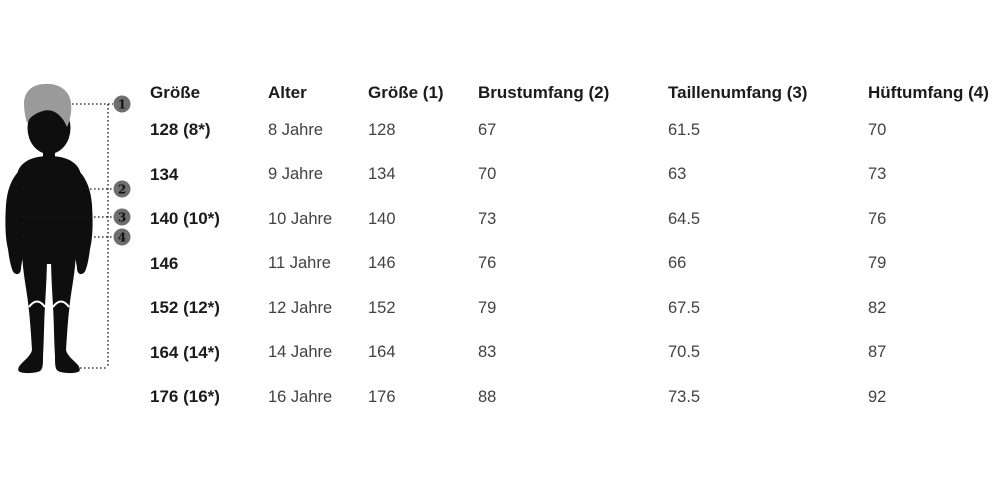  Describe the element at coordinates (300, 396) in the screenshot. I see `cell-age: 16 Jahre` at that location.